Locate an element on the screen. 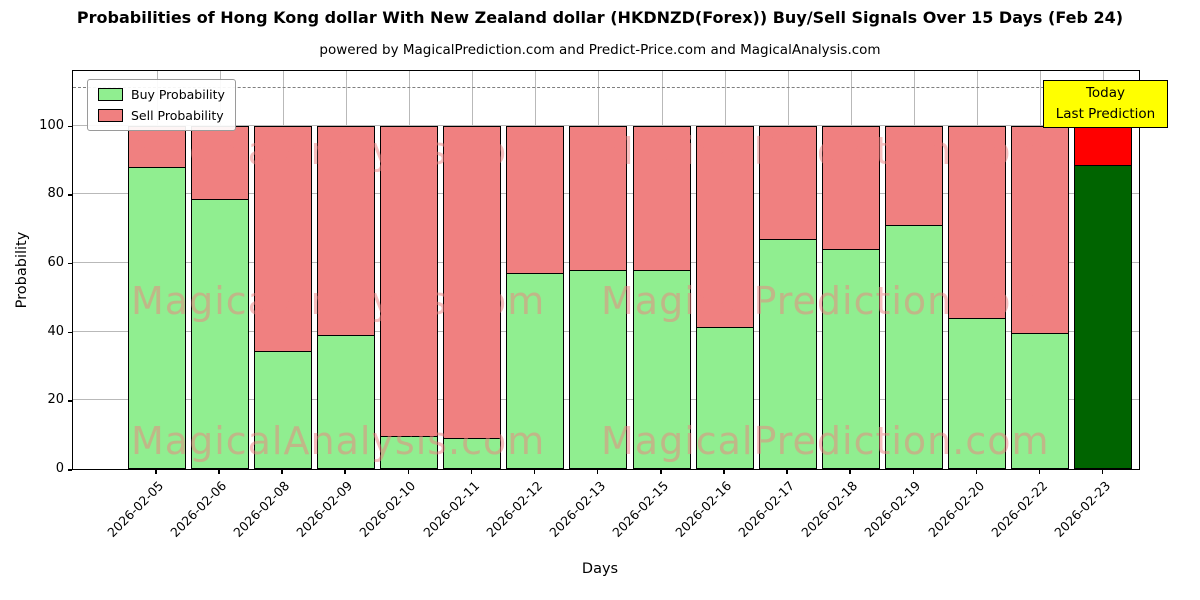  x-tick-label: 2026-02-23 is located at coordinates (1082, 509).